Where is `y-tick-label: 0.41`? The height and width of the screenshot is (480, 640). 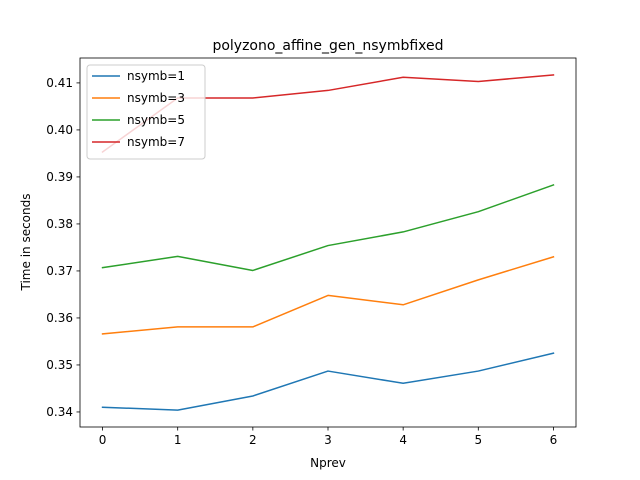
y-tick-label: 0.41 is located at coordinates (59, 83).